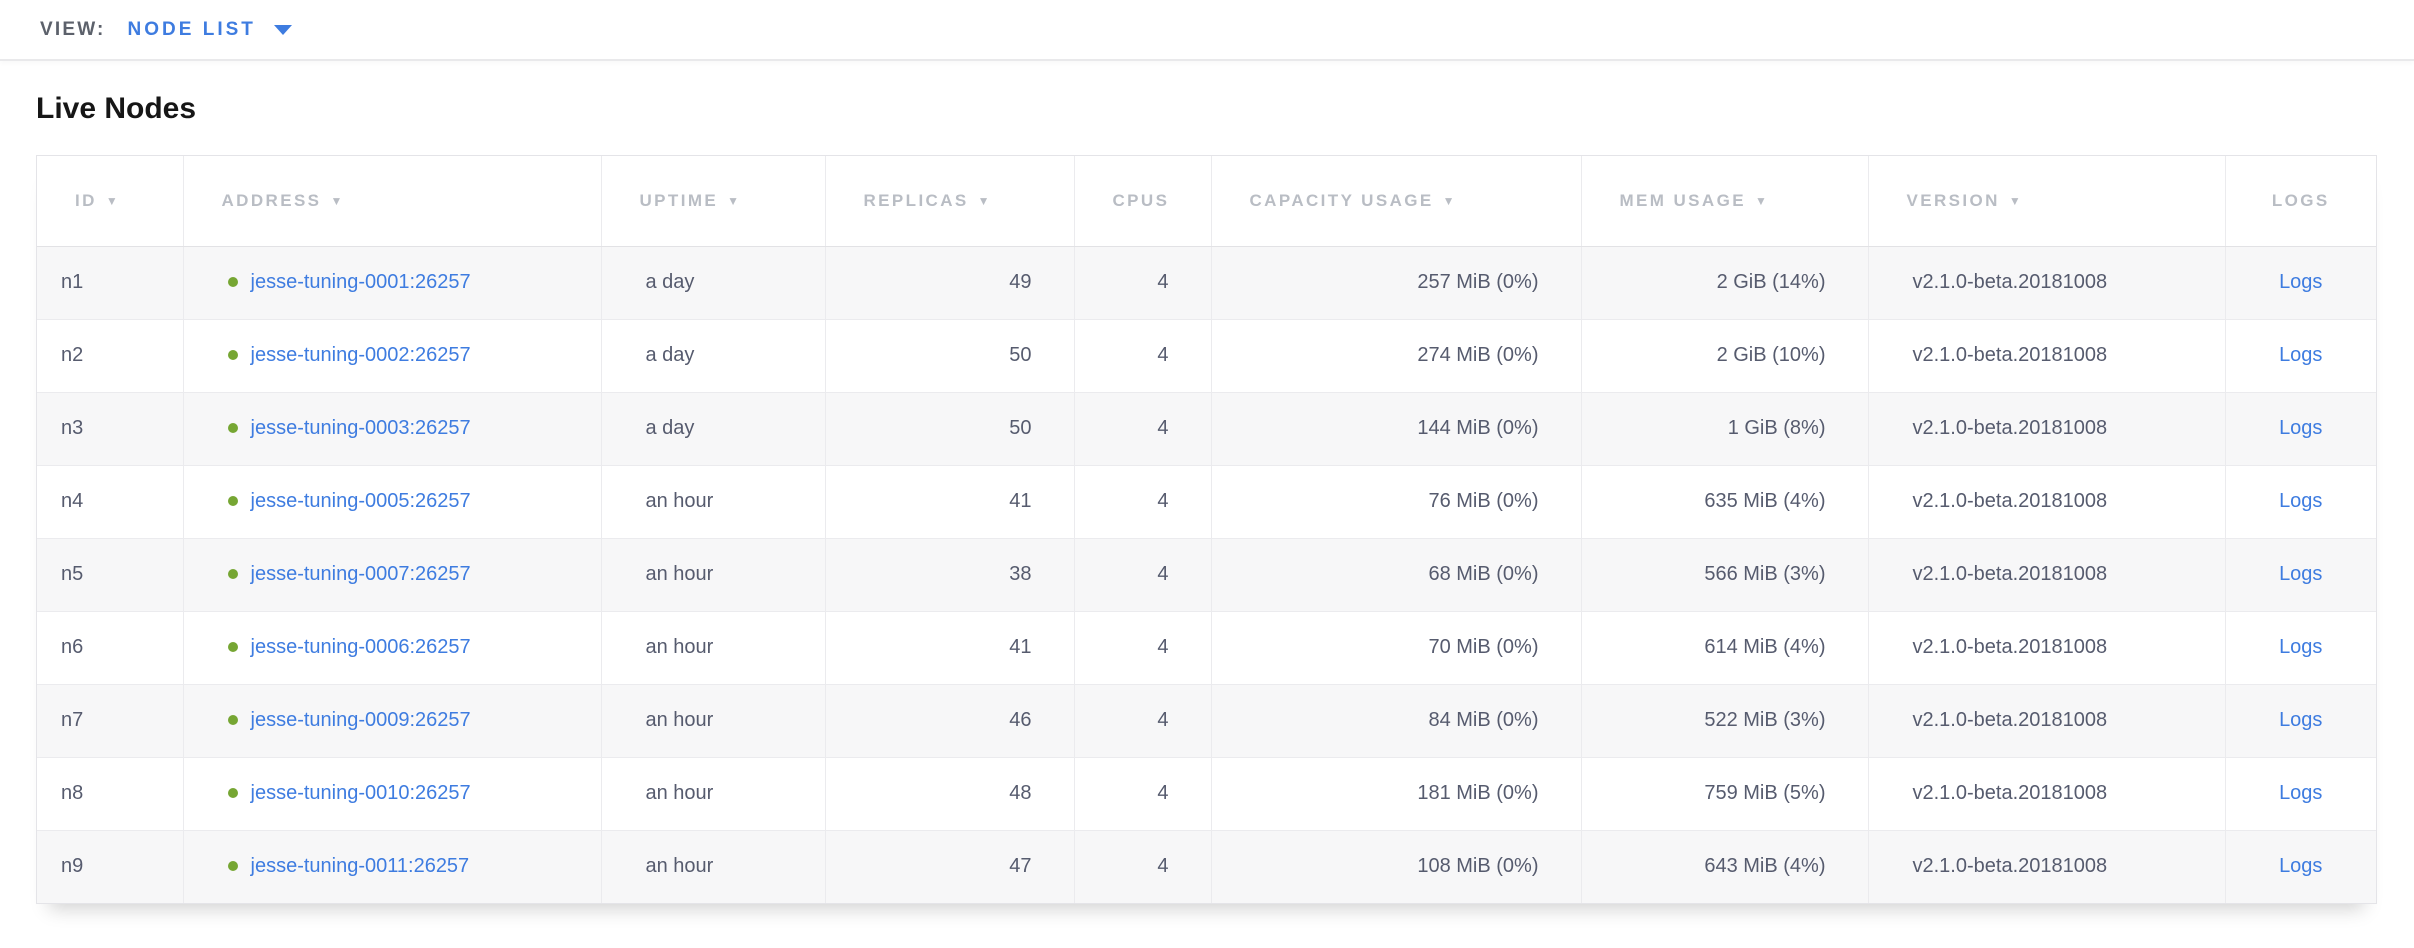  What do you see at coordinates (2046, 201) in the screenshot?
I see `column-header-version: VERSION ▼` at bounding box center [2046, 201].